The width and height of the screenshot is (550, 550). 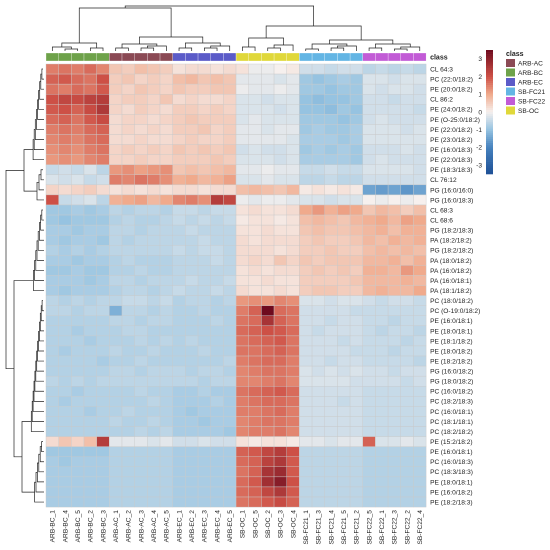 I want to click on legend-label: ARB-BC, so click(x=530, y=73).